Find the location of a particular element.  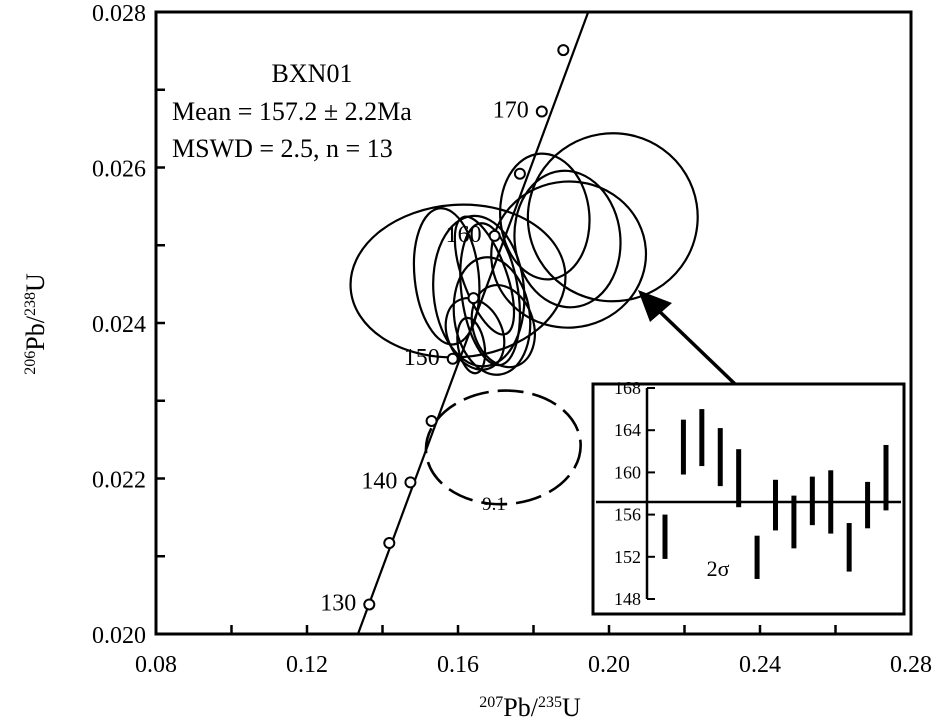

inset-arrow-line is located at coordinates (696, 347).